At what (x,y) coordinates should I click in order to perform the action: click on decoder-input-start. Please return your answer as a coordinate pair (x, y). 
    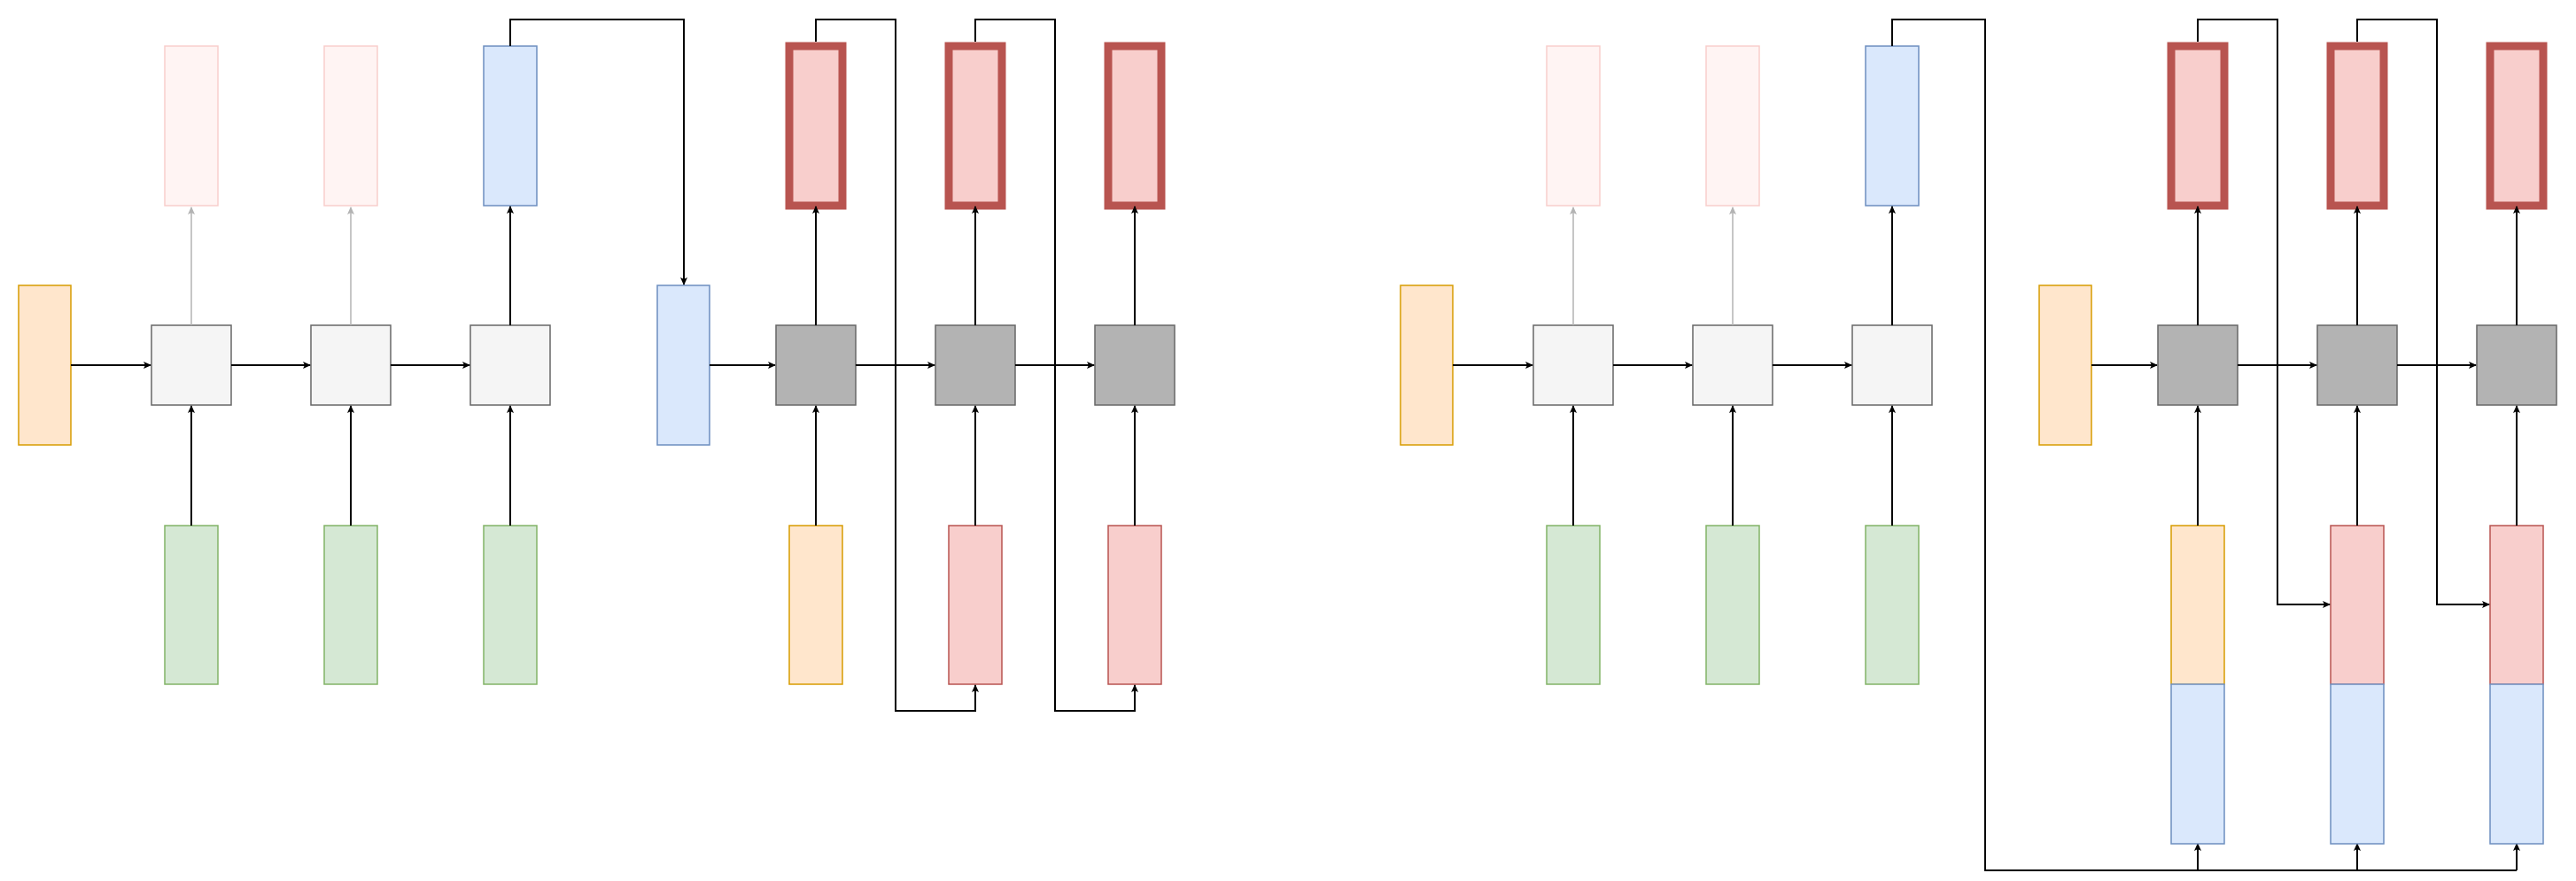
    Looking at the image, I should click on (815, 605).